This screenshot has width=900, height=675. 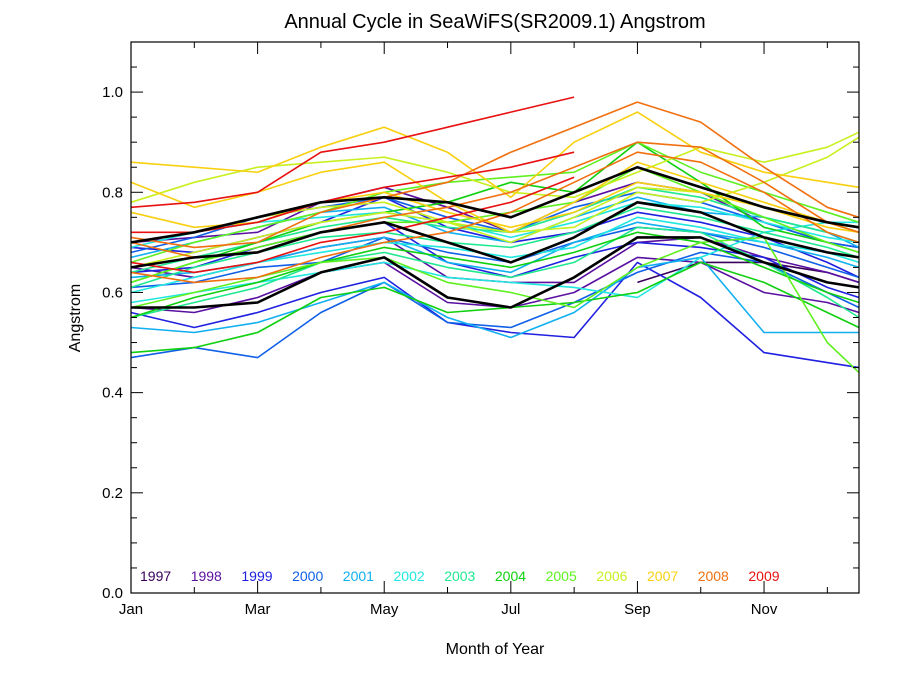 I want to click on x-tick-label: Mar, so click(x=258, y=609).